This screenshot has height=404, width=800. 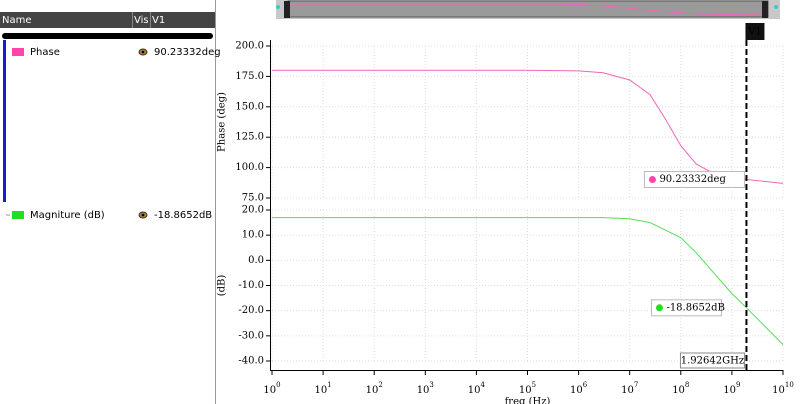 What do you see at coordinates (187, 52) in the screenshot?
I see `item-value: 90.23332deg` at bounding box center [187, 52].